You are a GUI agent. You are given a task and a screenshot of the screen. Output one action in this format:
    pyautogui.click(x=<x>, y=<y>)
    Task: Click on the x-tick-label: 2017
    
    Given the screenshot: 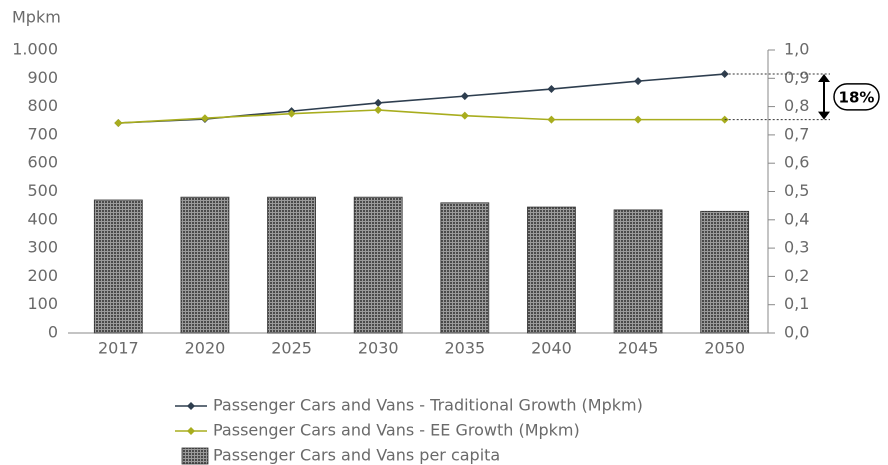 What is the action you would take?
    pyautogui.click(x=118, y=348)
    